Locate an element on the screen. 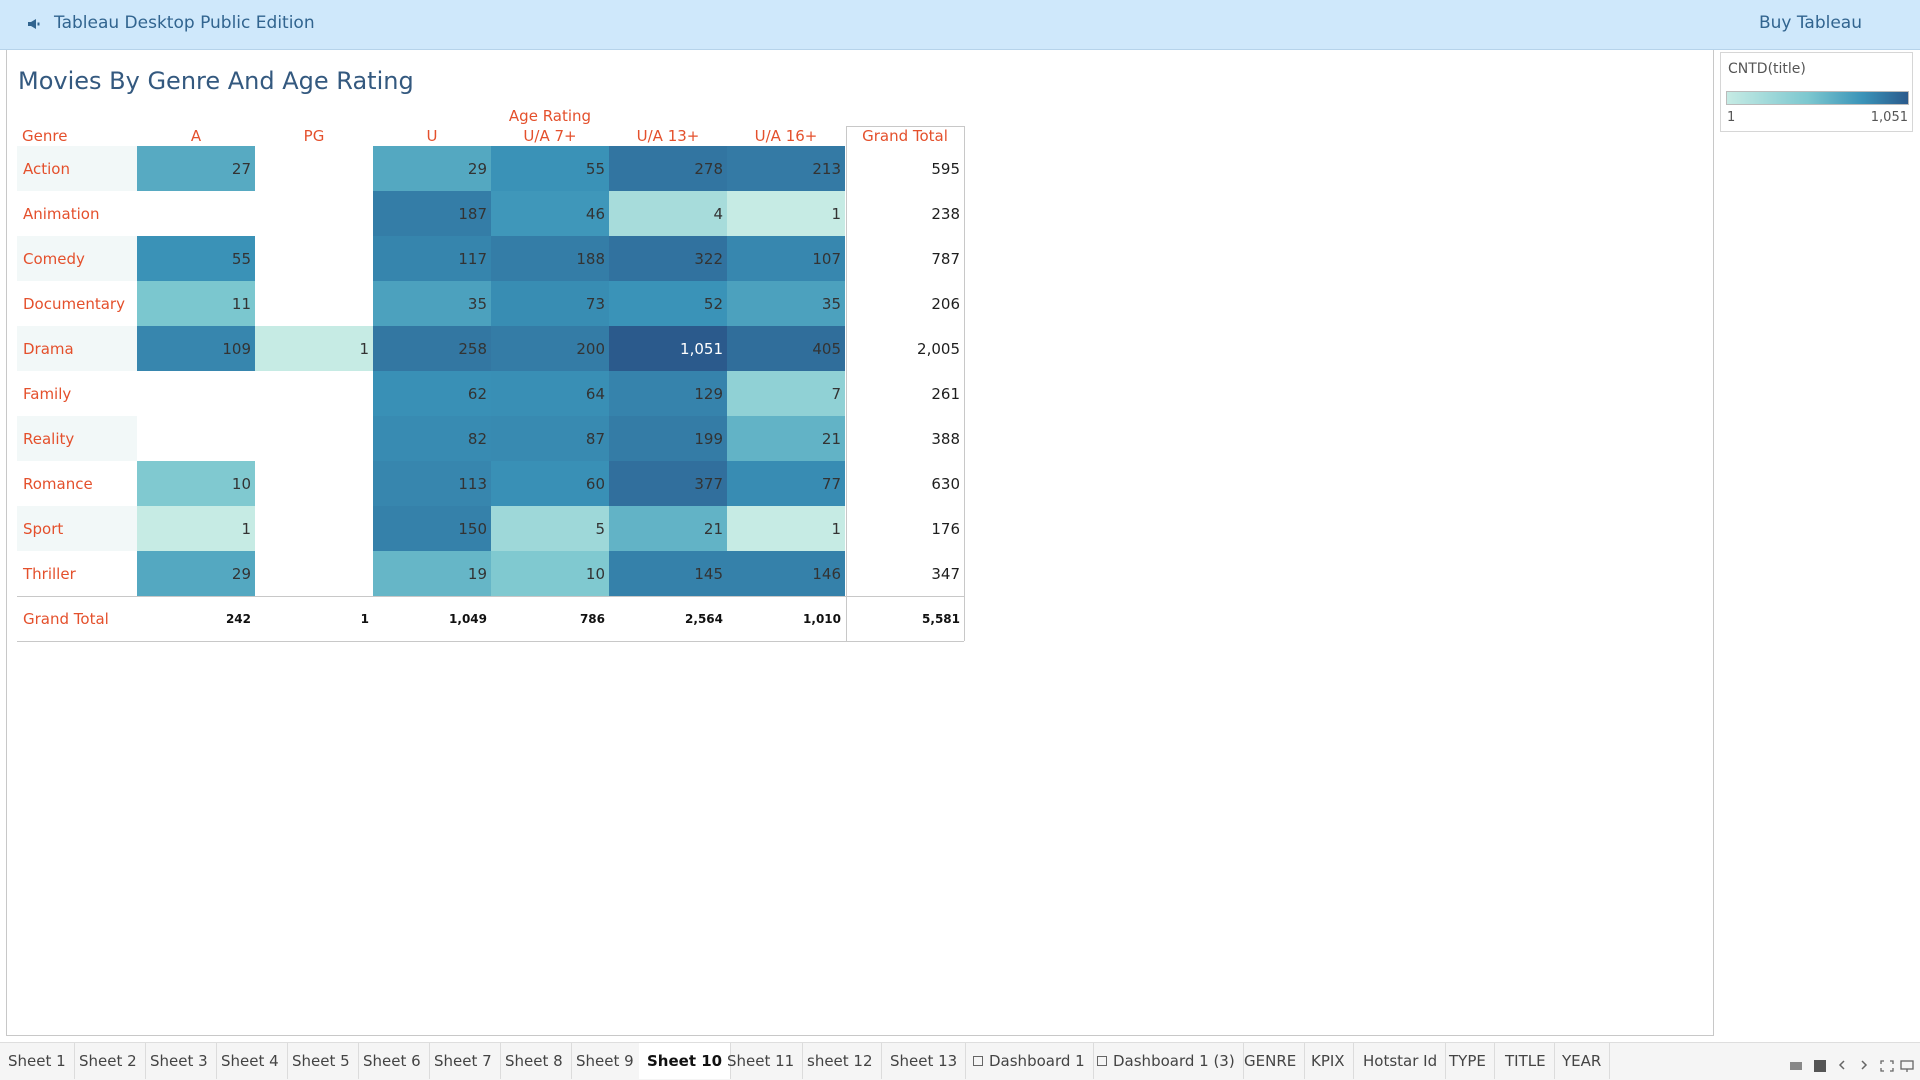  sheet-tab: sheet 12 is located at coordinates (840, 1061).